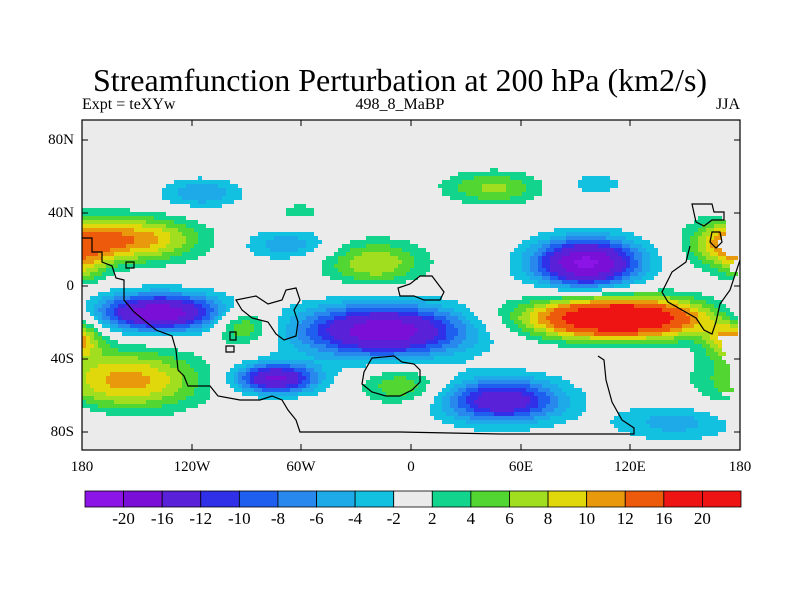 The height and width of the screenshot is (600, 800). Describe the element at coordinates (316, 518) in the screenshot. I see `colorbar-label: -6` at that location.